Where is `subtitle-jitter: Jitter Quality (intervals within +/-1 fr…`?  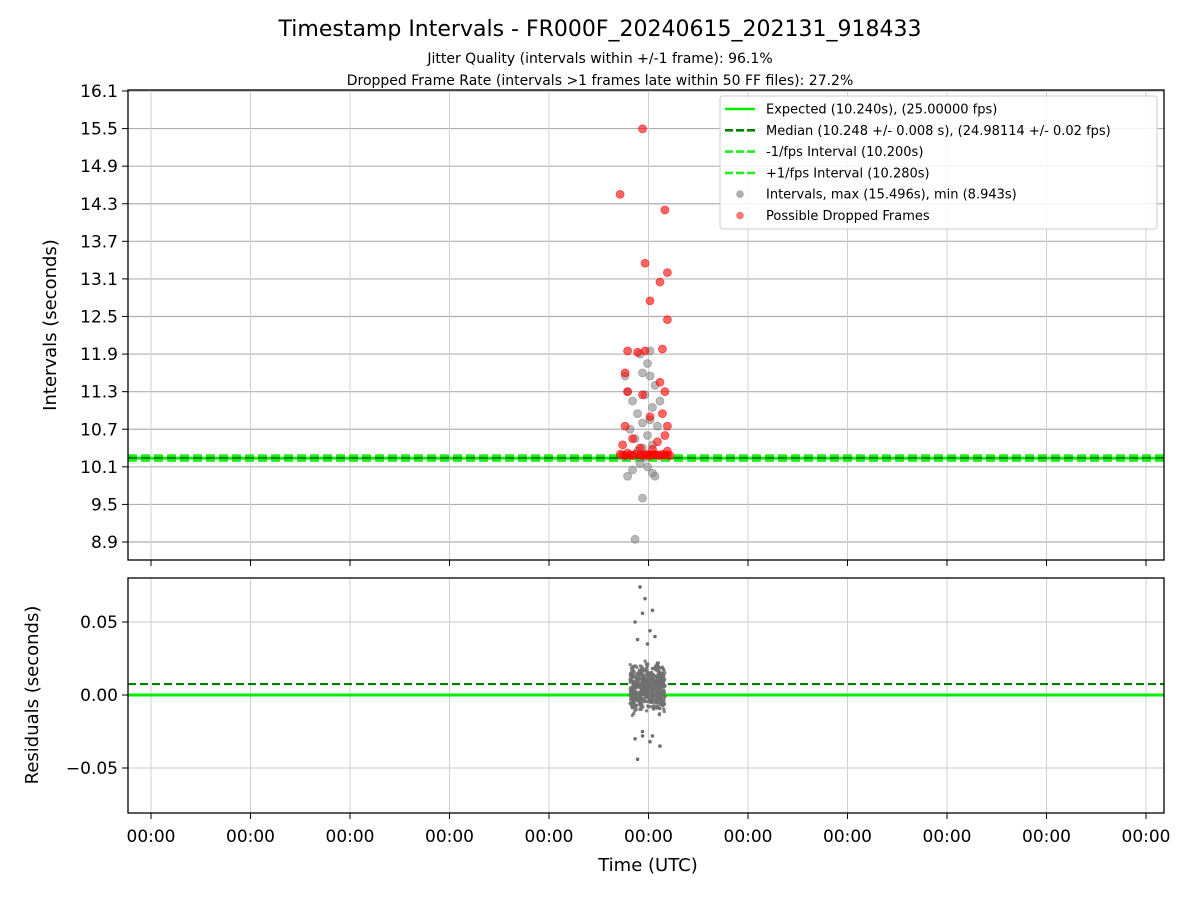
subtitle-jitter: Jitter Quality (intervals within +/-1 fr… is located at coordinates (599, 59).